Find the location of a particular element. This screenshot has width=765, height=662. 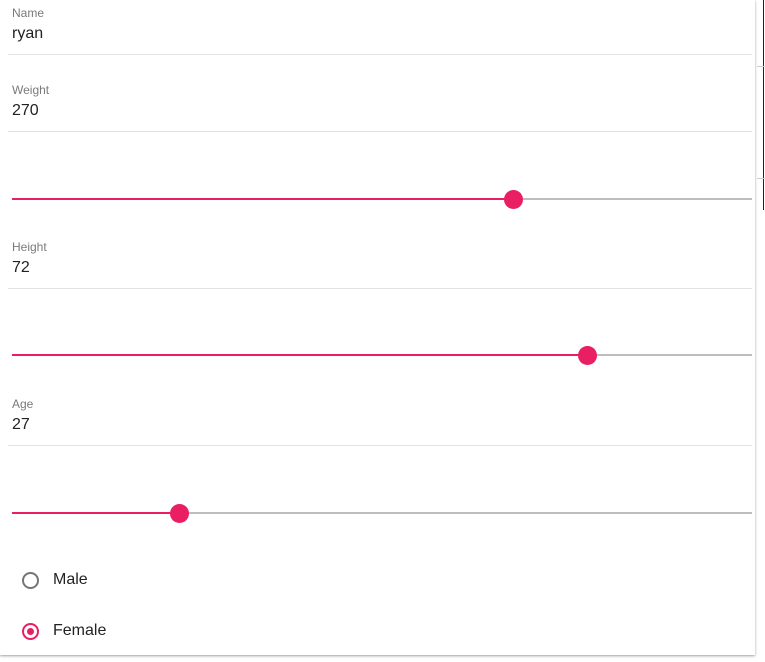

radio-male-indicator is located at coordinates (30, 580).